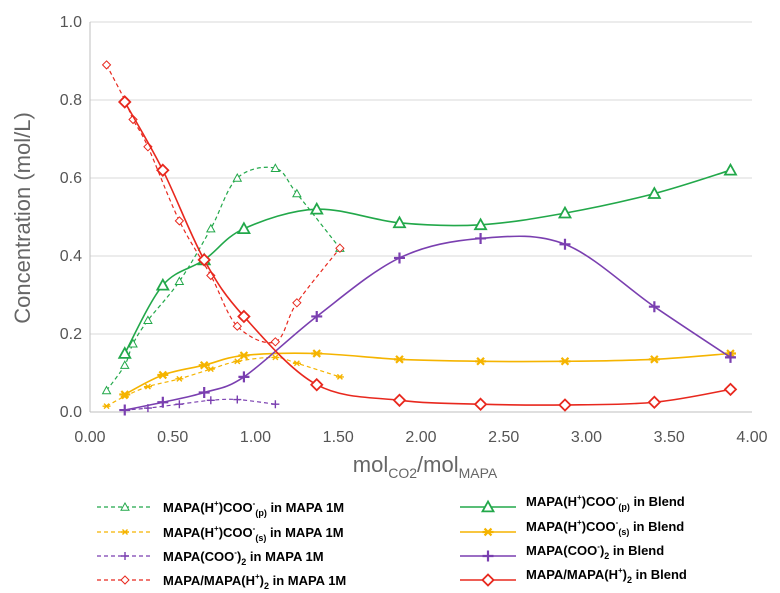 This screenshot has width=780, height=593. Describe the element at coordinates (420, 437) in the screenshot. I see `x-tick-label: 2.00` at that location.